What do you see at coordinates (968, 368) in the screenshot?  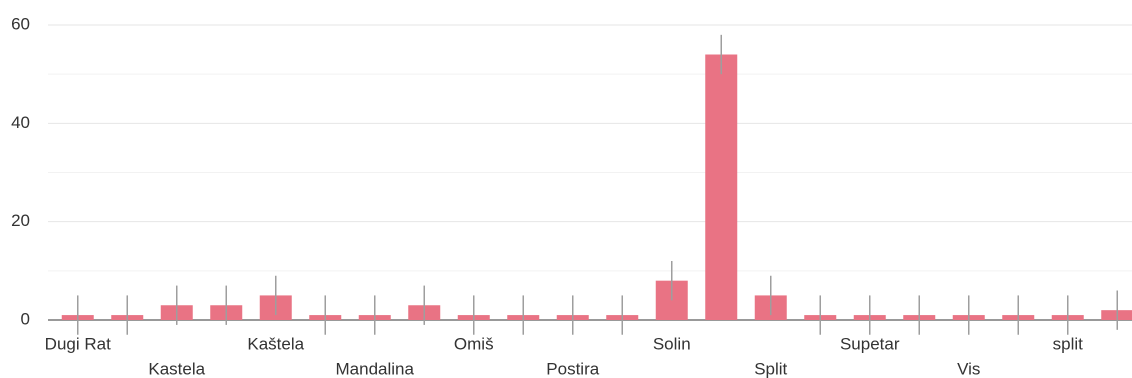 I see `x-tick-label: Vis` at bounding box center [968, 368].